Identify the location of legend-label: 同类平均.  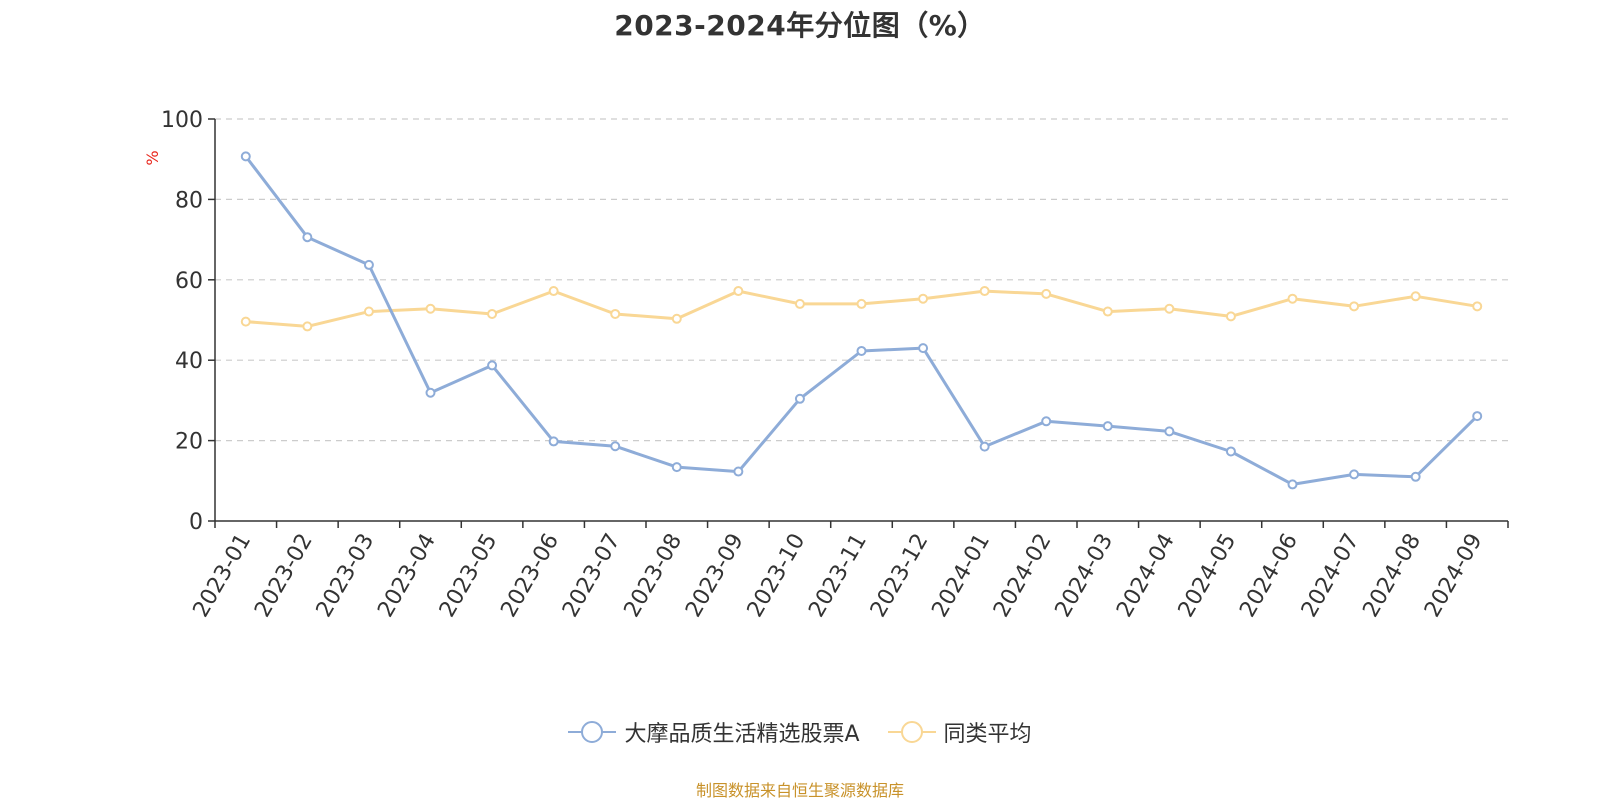
(987, 734).